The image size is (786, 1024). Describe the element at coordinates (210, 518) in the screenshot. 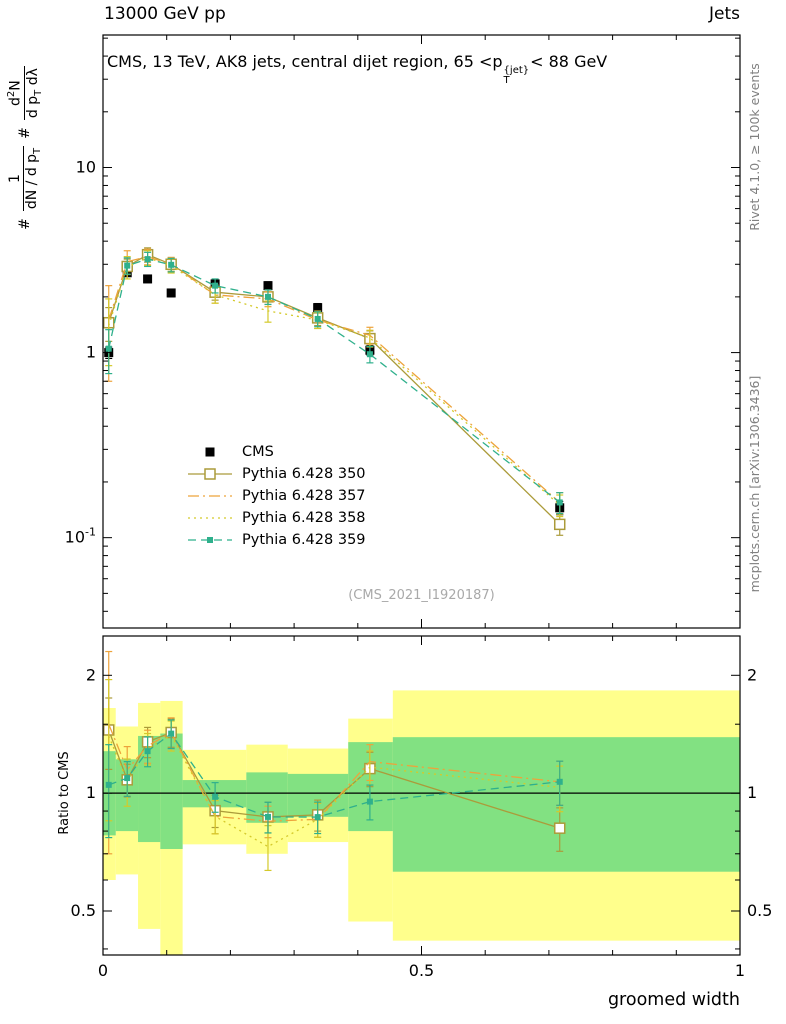

I see `legend-marker-p358` at that location.